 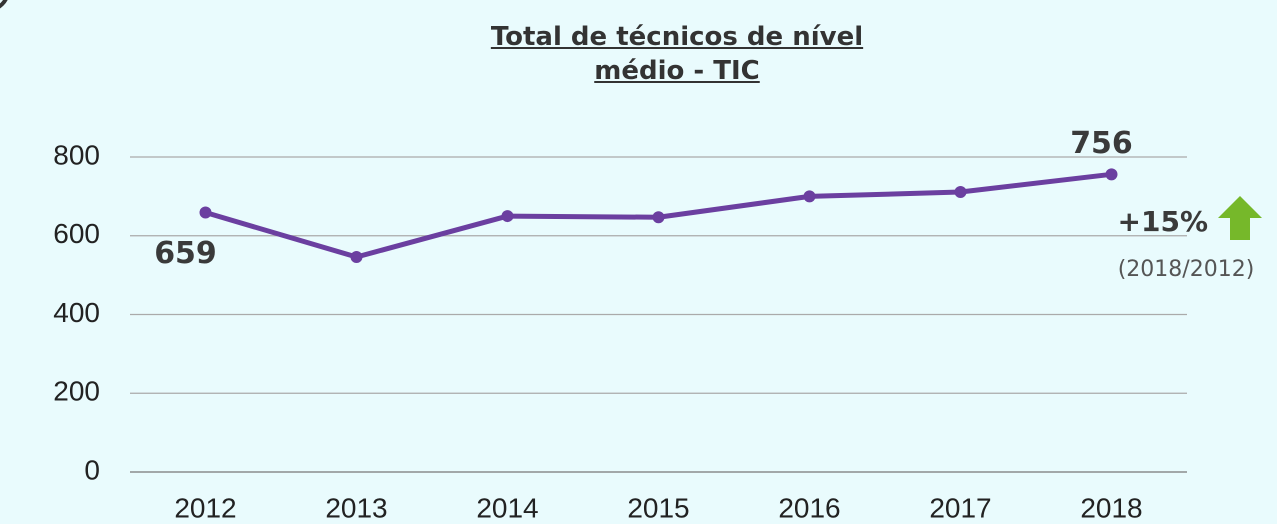 What do you see at coordinates (76, 154) in the screenshot?
I see `y-tick-label: 800` at bounding box center [76, 154].